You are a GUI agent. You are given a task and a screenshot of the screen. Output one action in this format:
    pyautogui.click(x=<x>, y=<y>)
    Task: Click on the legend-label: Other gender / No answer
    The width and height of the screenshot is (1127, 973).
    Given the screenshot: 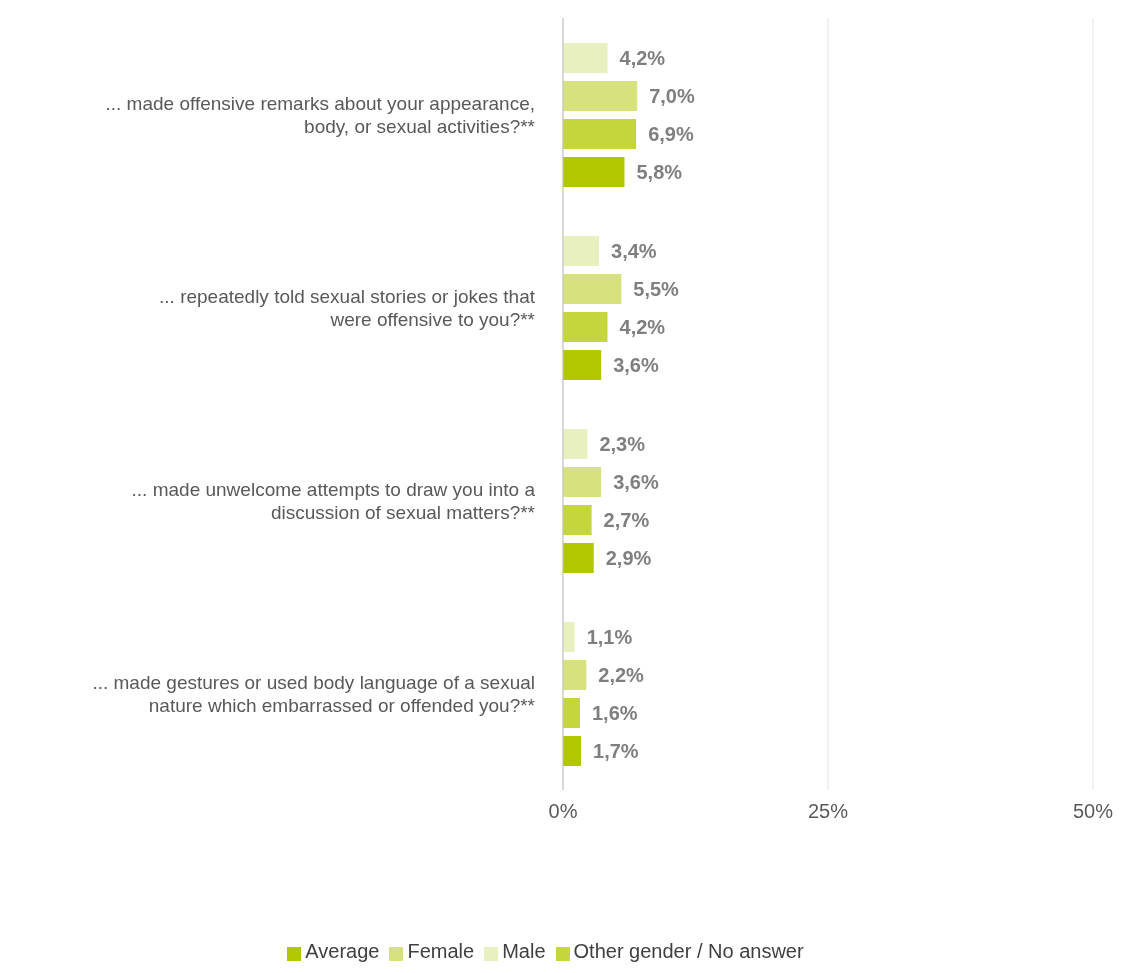 What is the action you would take?
    pyautogui.click(x=688, y=951)
    